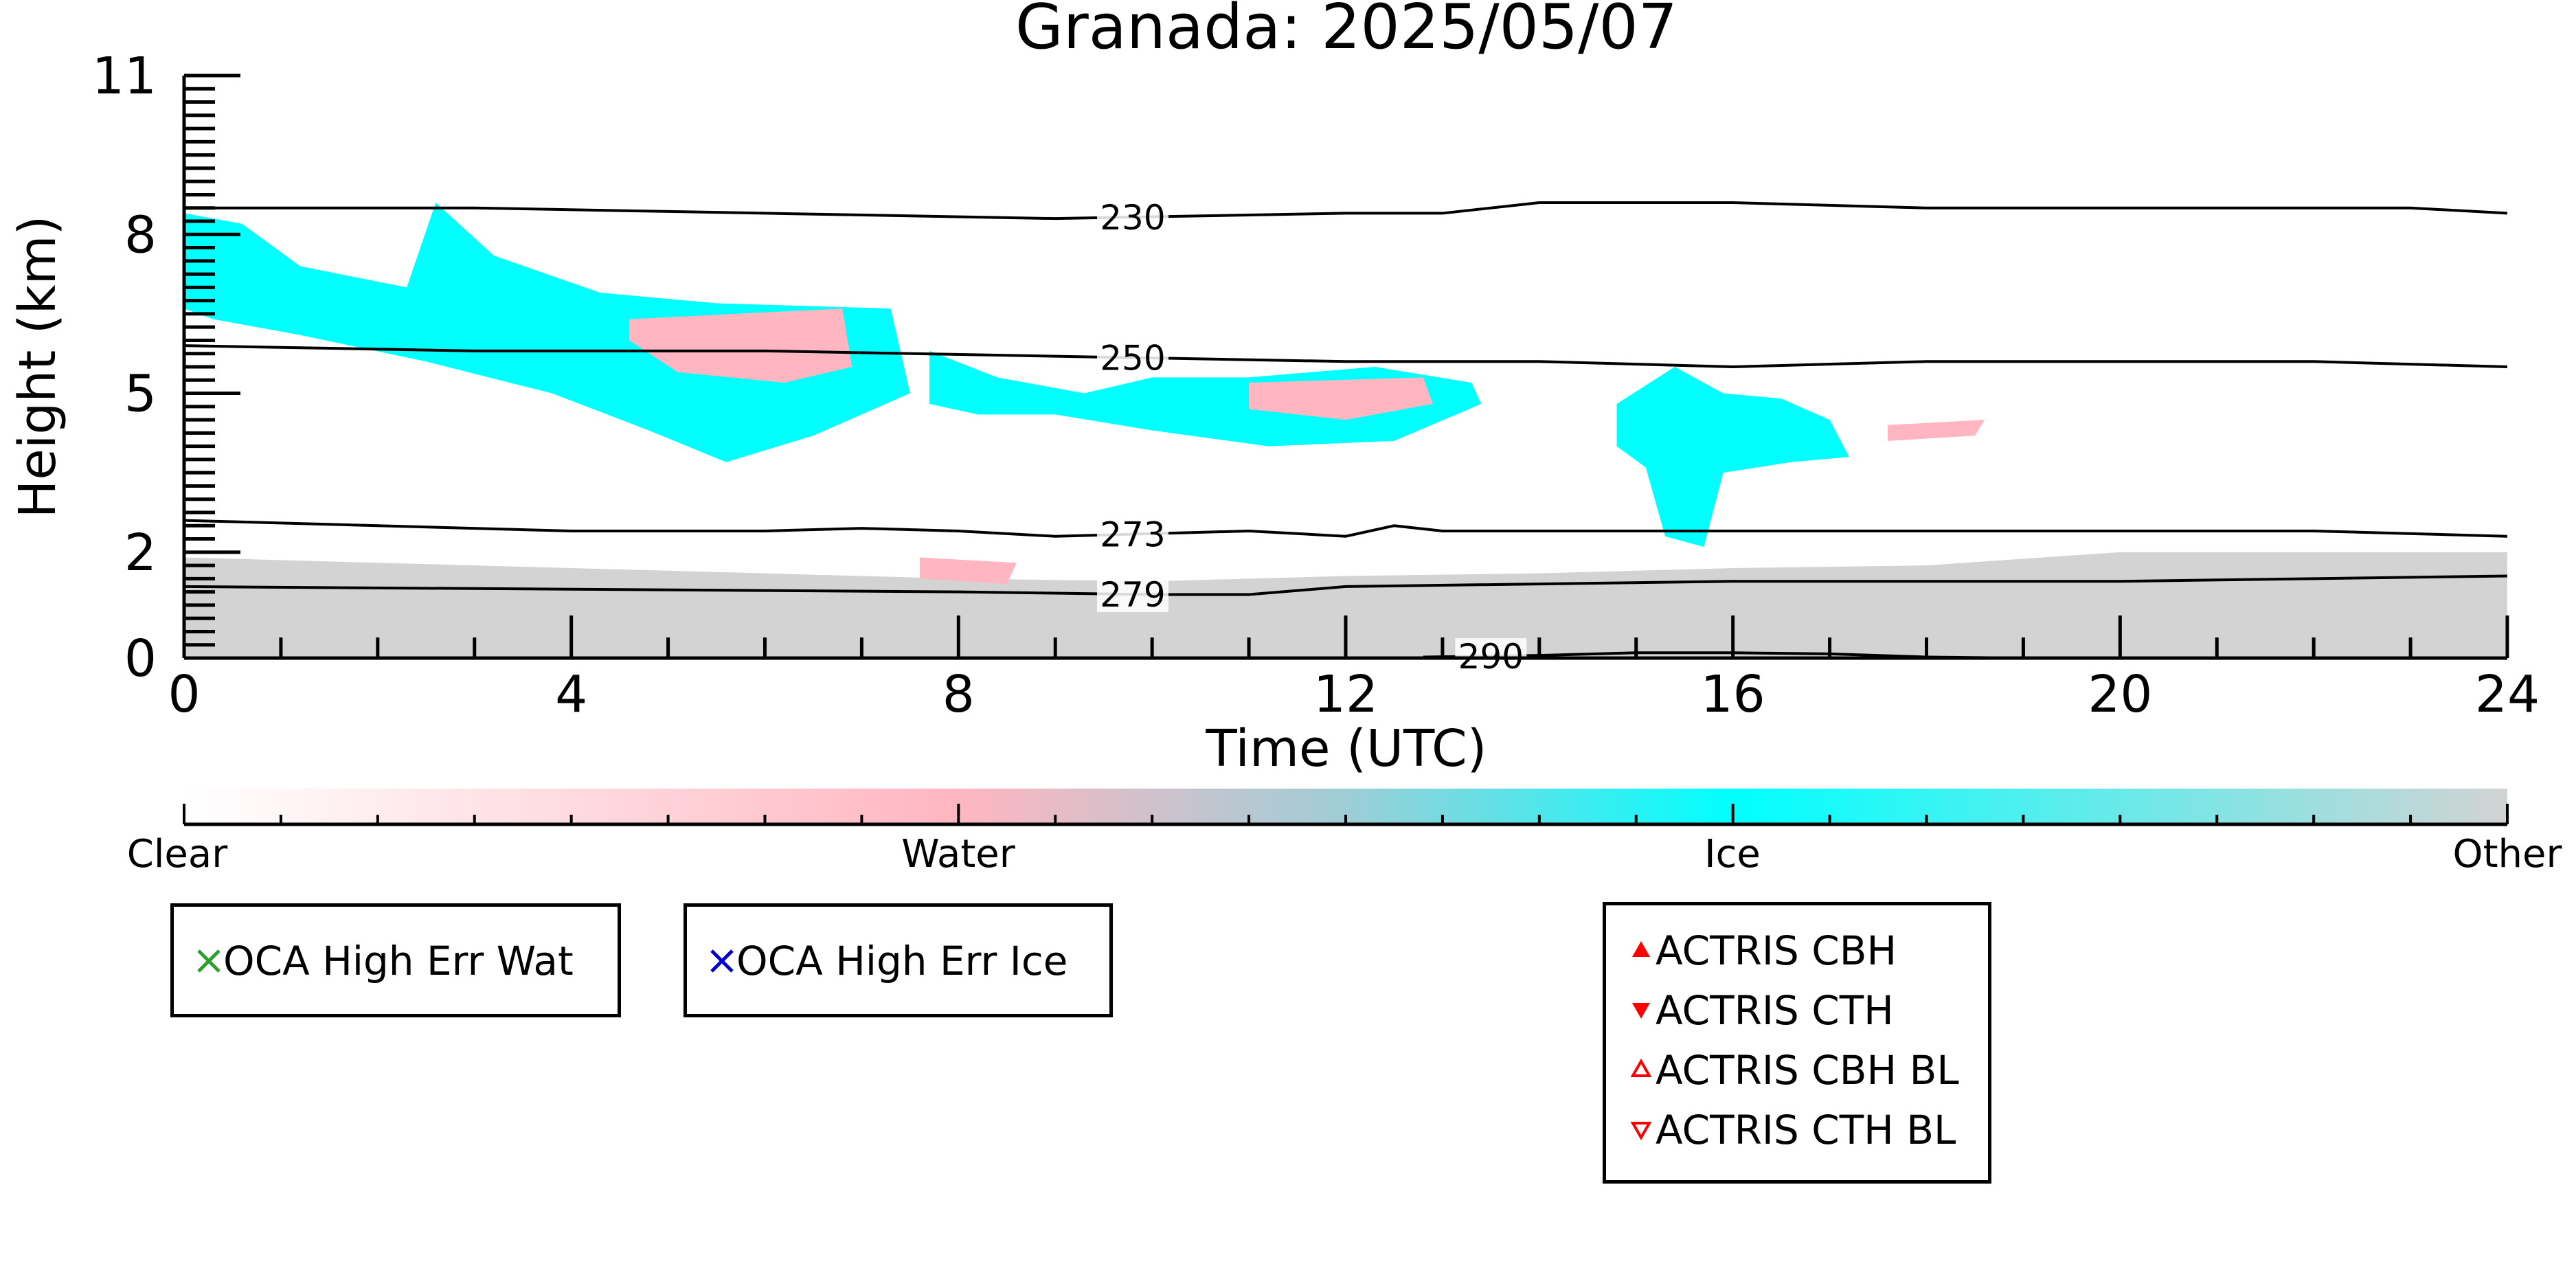  Describe the element at coordinates (140, 658) in the screenshot. I see `y-tick-label: 0` at that location.